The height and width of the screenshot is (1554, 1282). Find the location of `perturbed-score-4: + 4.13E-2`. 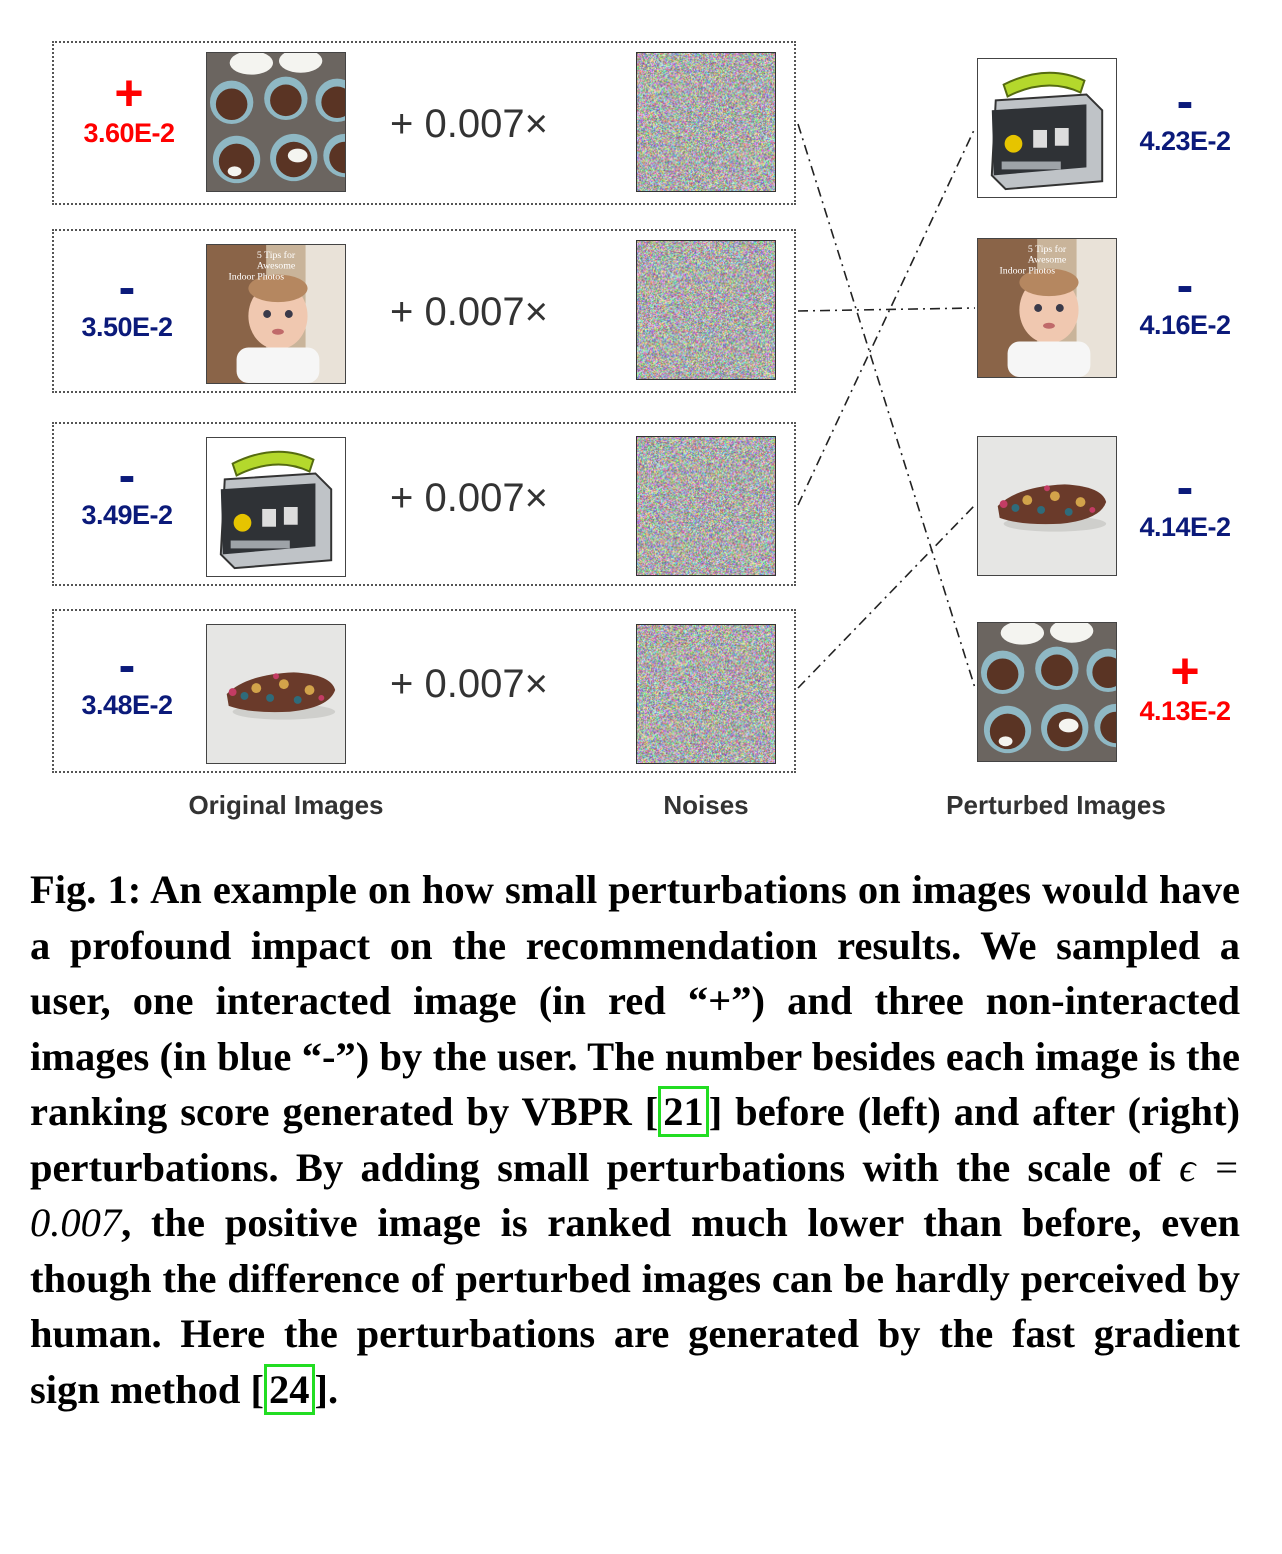

perturbed-score-4: + 4.13E-2 is located at coordinates (1185, 684).